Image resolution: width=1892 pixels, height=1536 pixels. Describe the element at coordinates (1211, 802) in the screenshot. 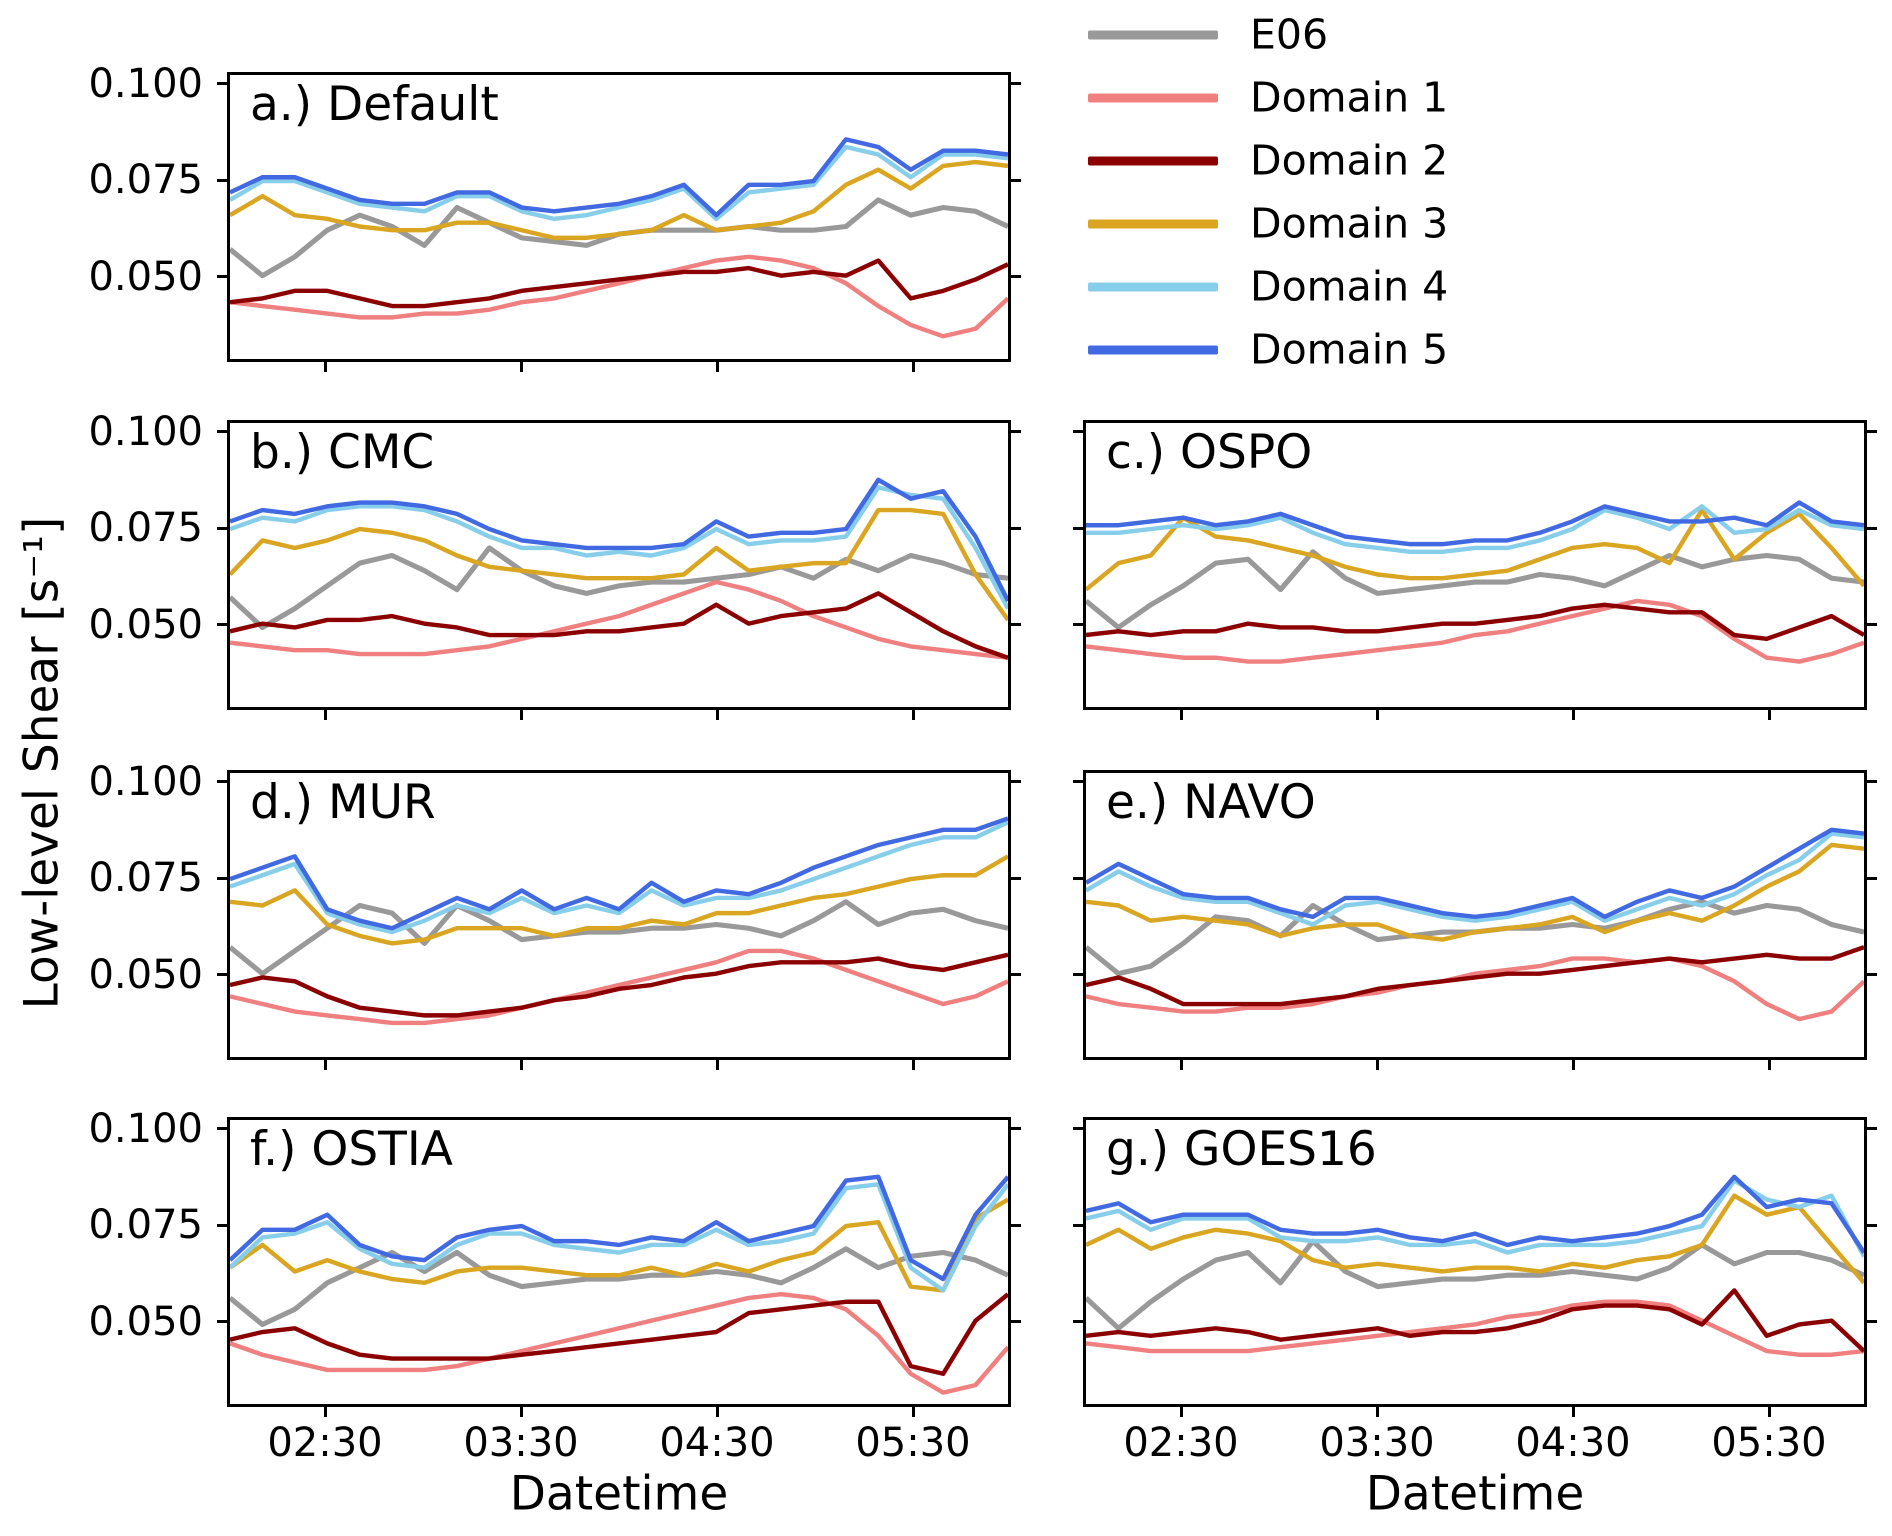

I see `panel-e-title: e.) NAVO` at that location.